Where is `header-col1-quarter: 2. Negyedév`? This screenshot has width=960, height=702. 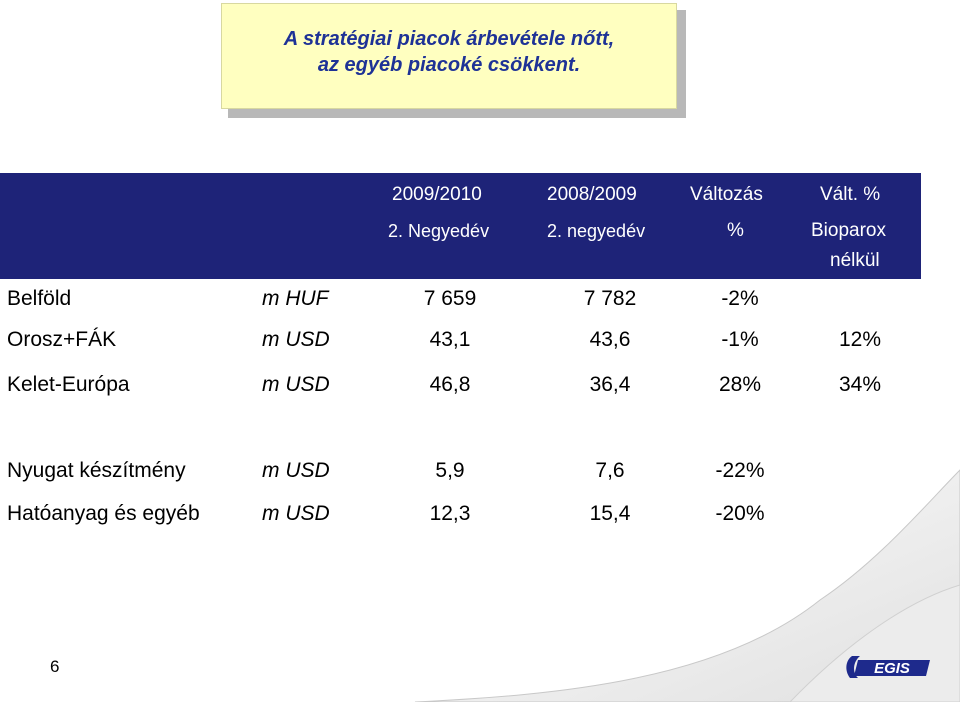 header-col1-quarter: 2. Negyedév is located at coordinates (439, 231).